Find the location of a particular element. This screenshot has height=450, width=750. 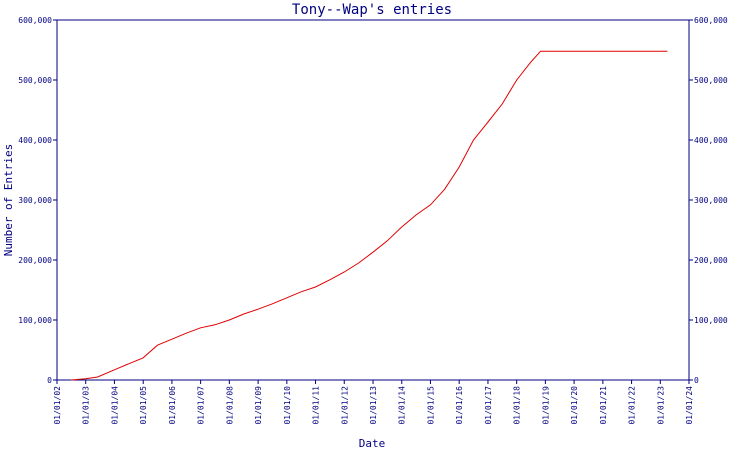

x-tick-label: 01/01/17 is located at coordinates (488, 405).